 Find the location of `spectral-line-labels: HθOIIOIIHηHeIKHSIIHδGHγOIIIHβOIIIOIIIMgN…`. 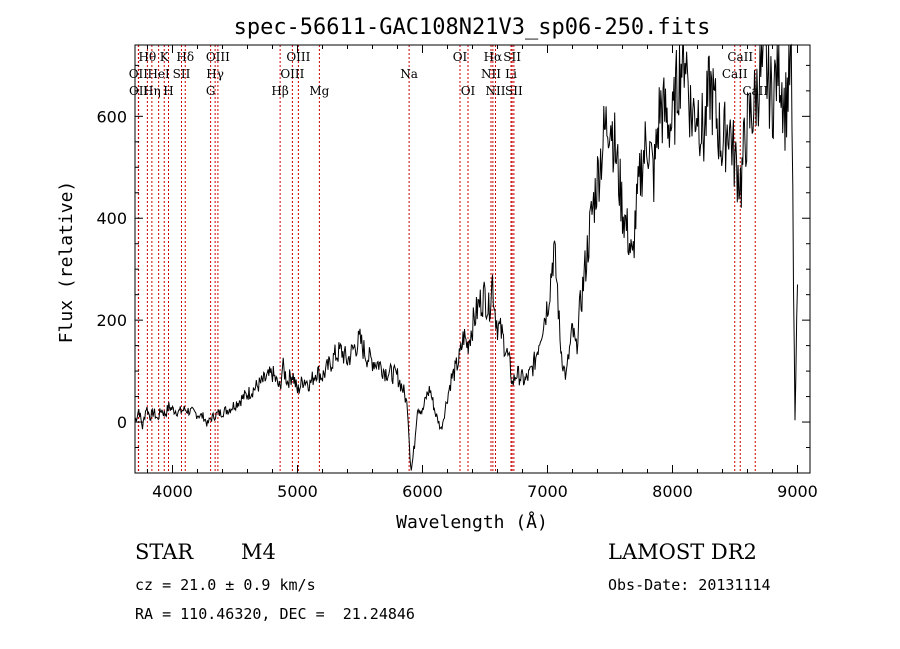

spectral-line-labels: HθOIIOIIHηHeIKHSIIHδGHγOIIIHβOIIIOIIIMgN… is located at coordinates (449, 74).